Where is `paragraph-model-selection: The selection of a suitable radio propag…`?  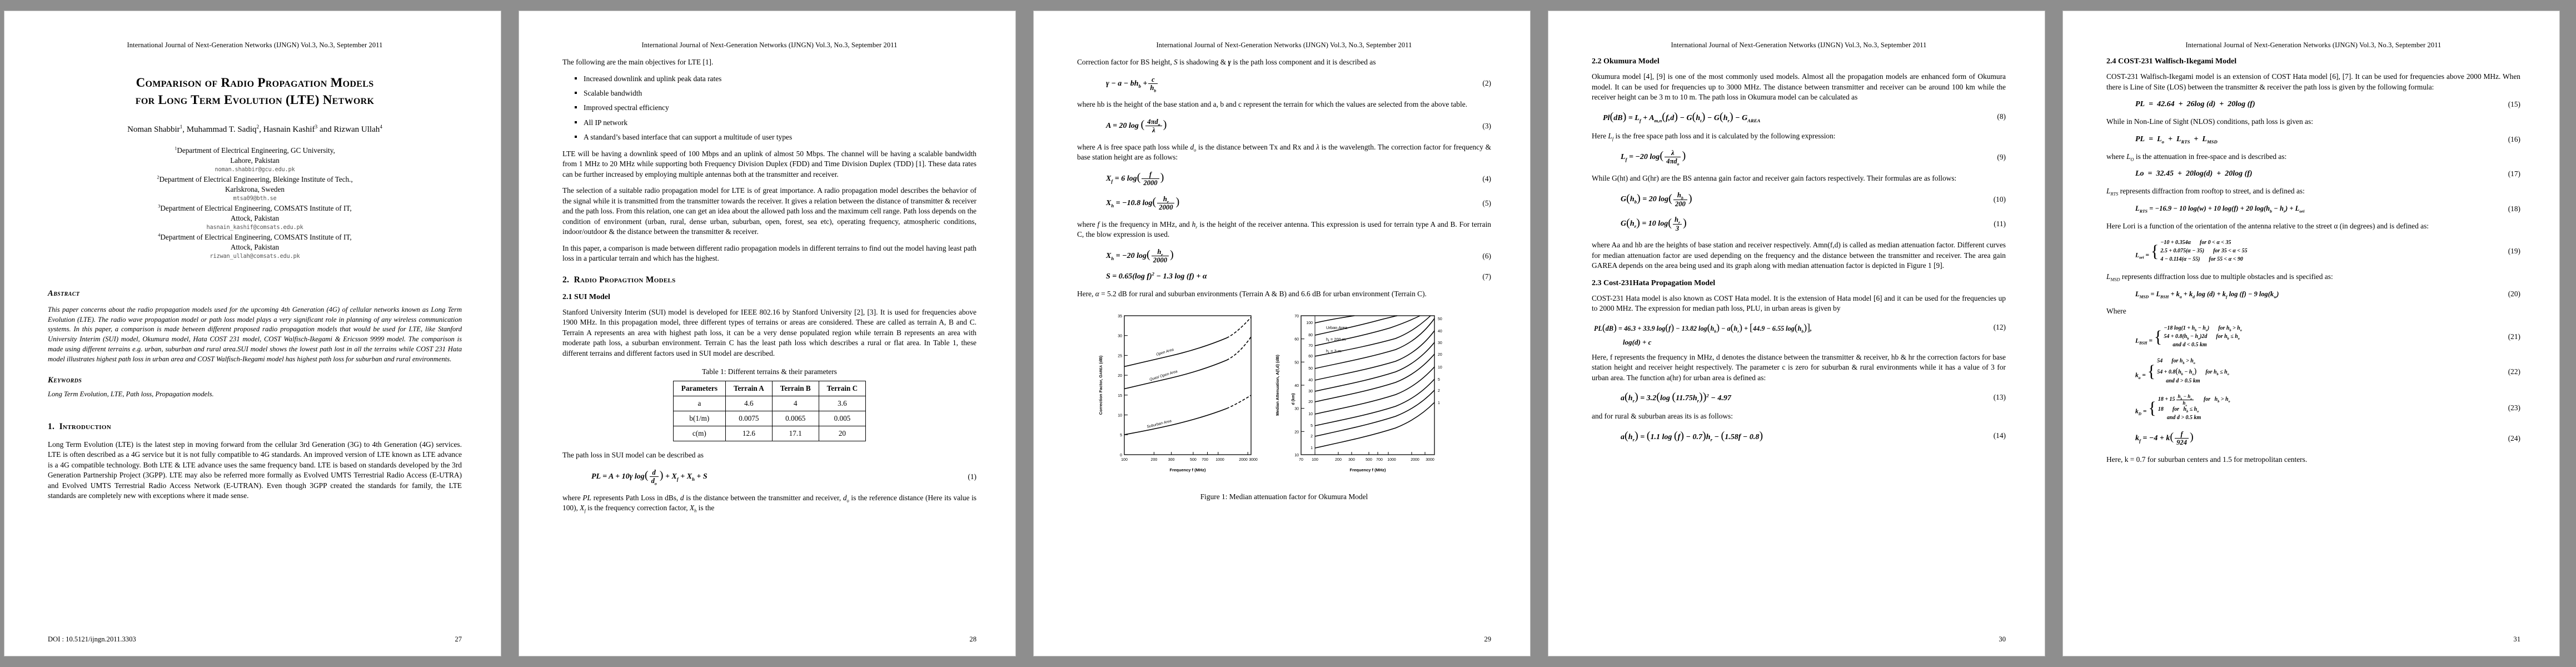 paragraph-model-selection: The selection of a suitable radio propag… is located at coordinates (769, 211).